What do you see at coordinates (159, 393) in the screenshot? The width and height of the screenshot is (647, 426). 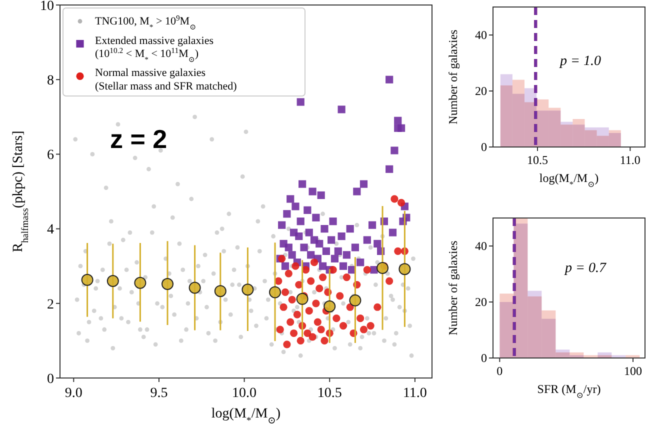 I see `x-tick-label: 9.5` at bounding box center [159, 393].